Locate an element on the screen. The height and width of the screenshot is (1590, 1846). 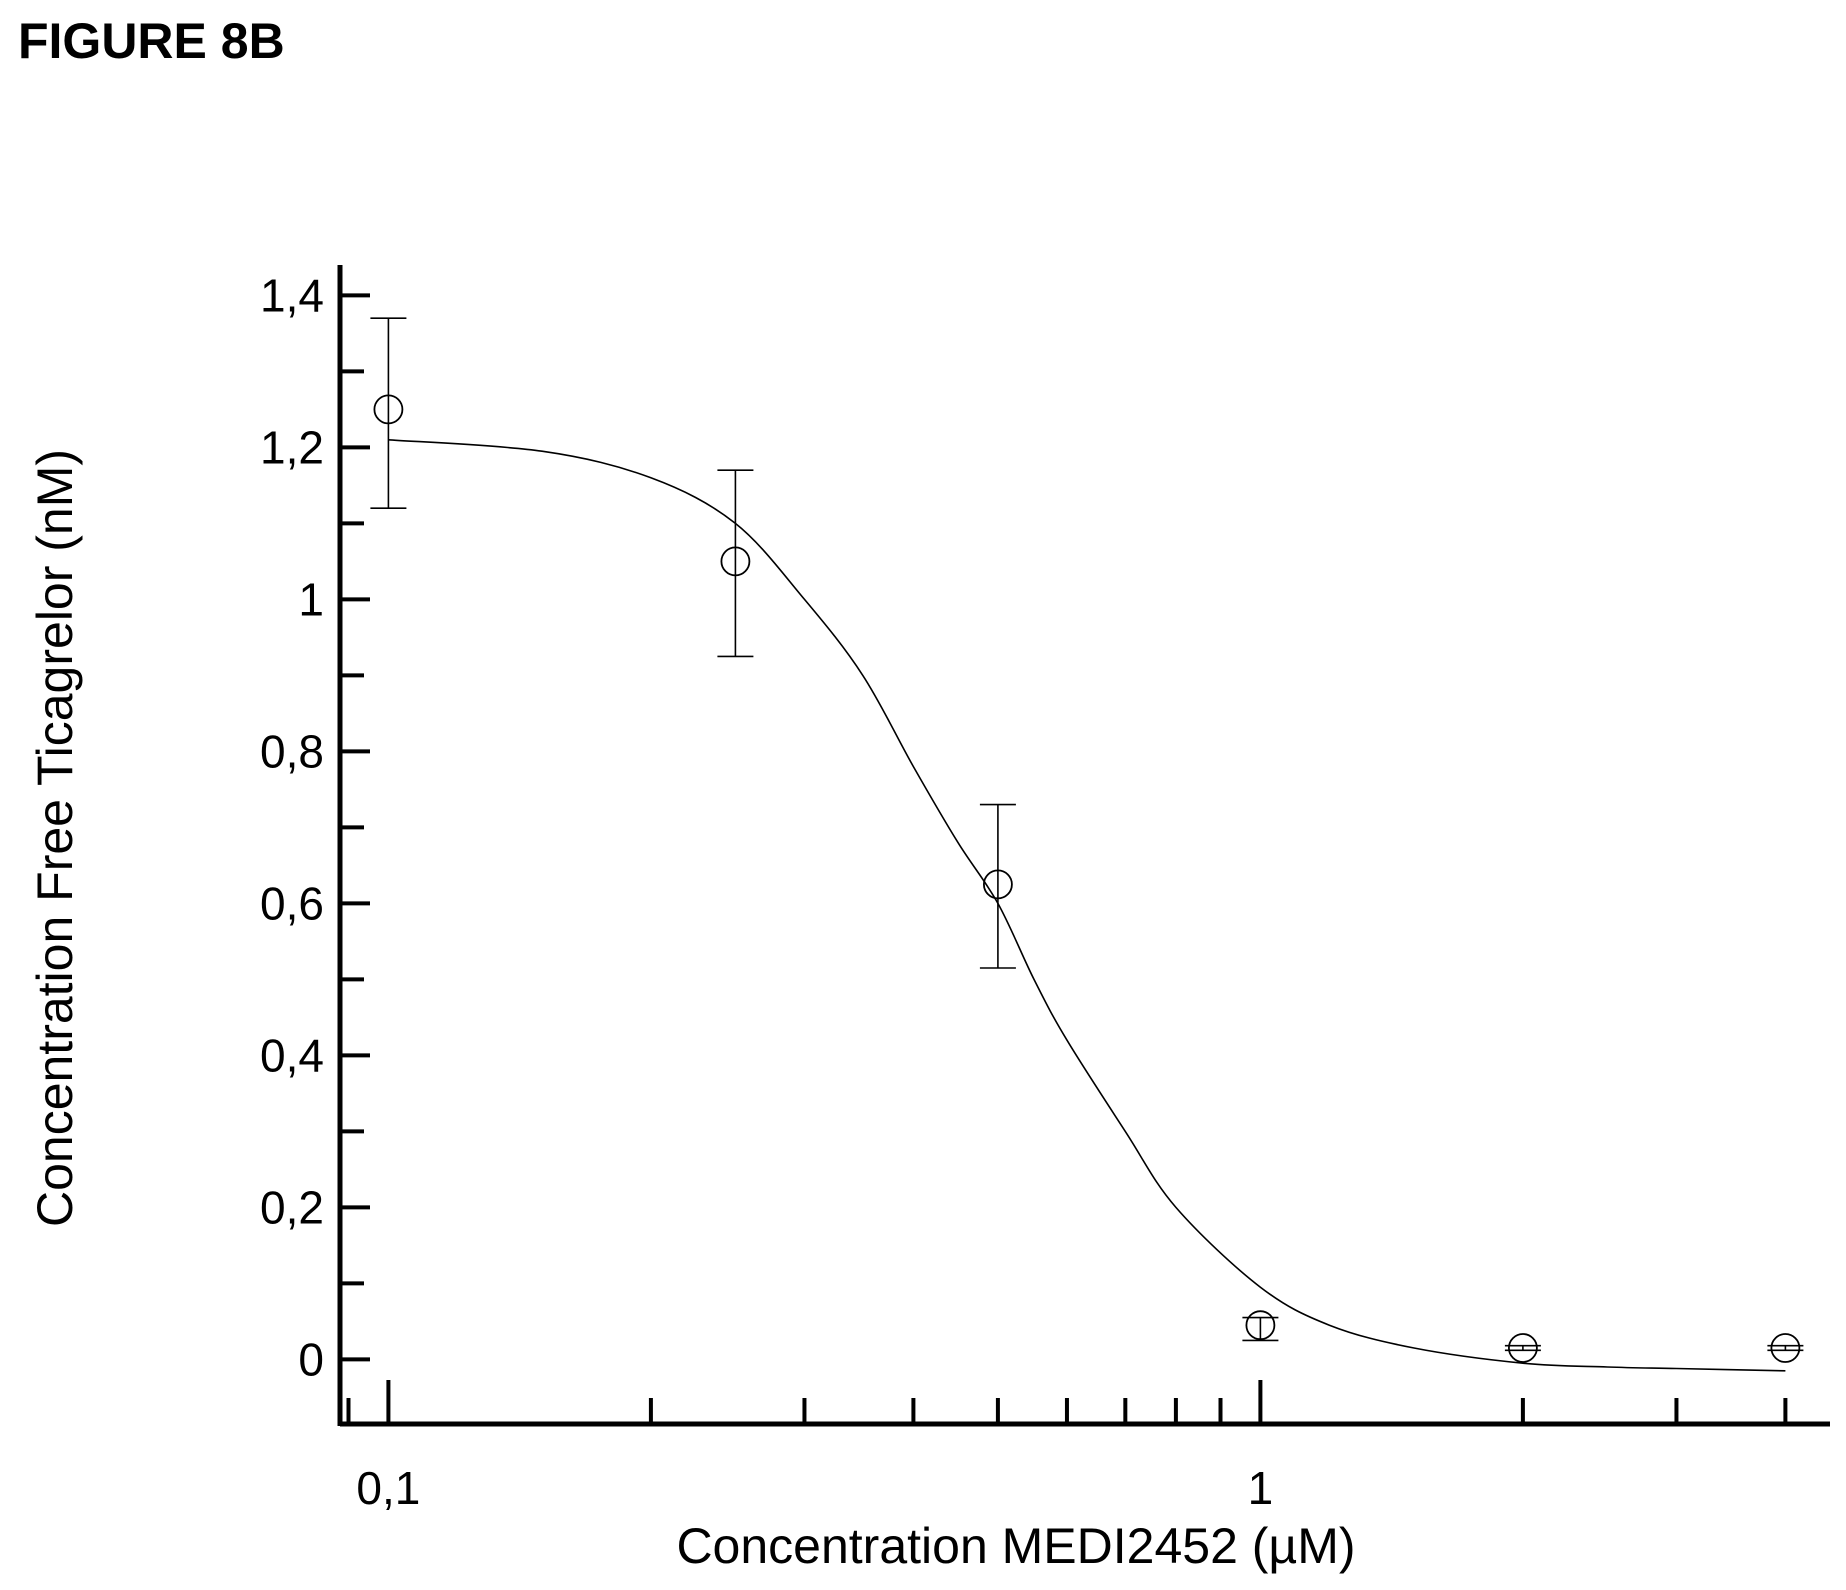
x-tick-label: 0,1 is located at coordinates (388, 1488).